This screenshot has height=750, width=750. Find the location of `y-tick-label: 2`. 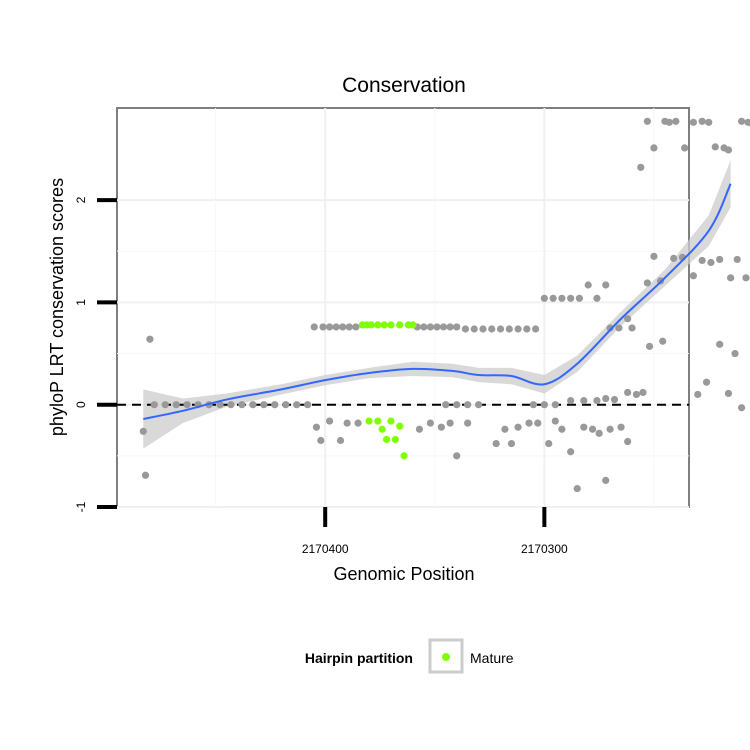

y-tick-label: 2 is located at coordinates (81, 199).